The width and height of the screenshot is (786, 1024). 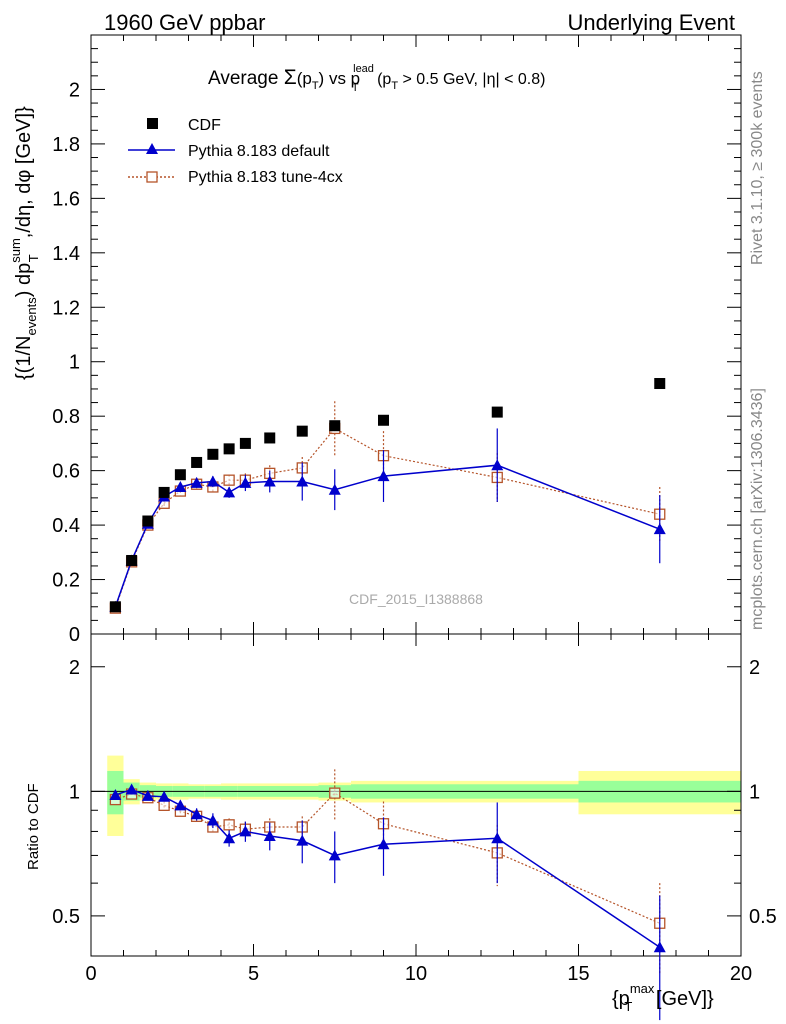 I want to click on y-tick-label: 0, so click(x=74, y=635).